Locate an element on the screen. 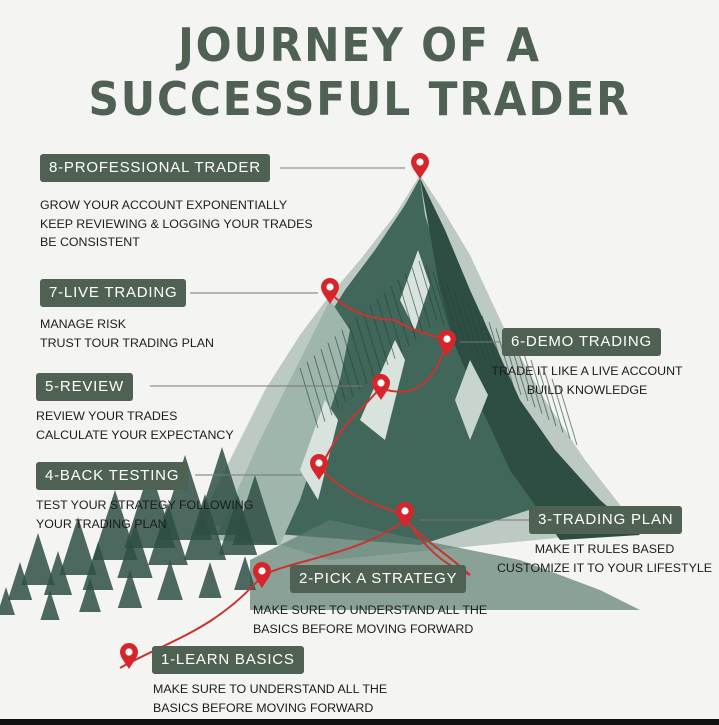  step-8-line-3: BE CONSISTENT is located at coordinates (90, 242).